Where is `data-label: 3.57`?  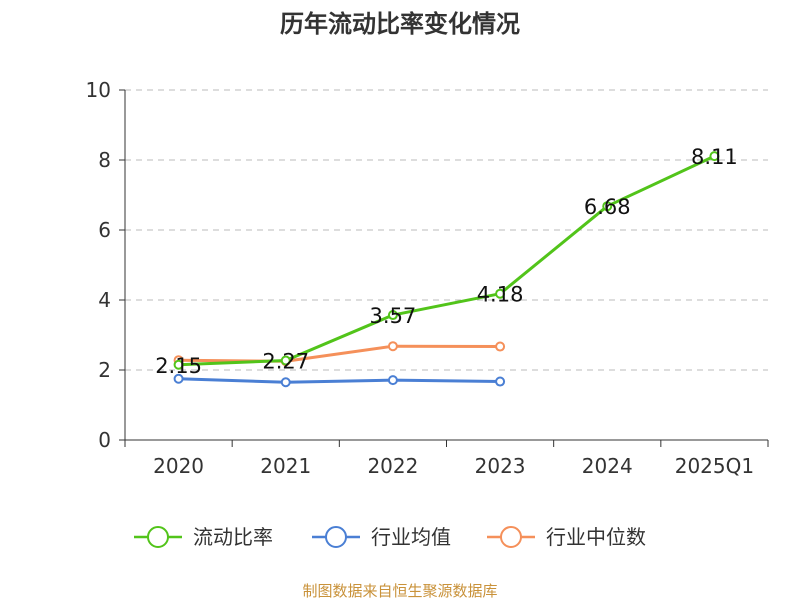 data-label: 3.57 is located at coordinates (393, 316).